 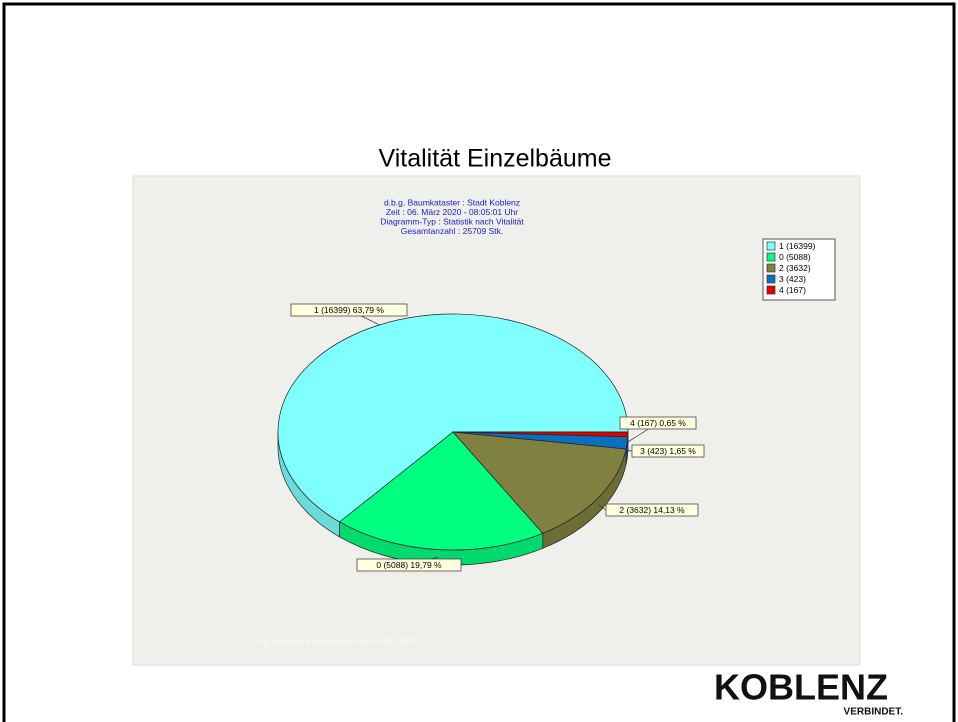 I want to click on data-label: 1 (16399) 63,79 %, so click(x=349, y=310).